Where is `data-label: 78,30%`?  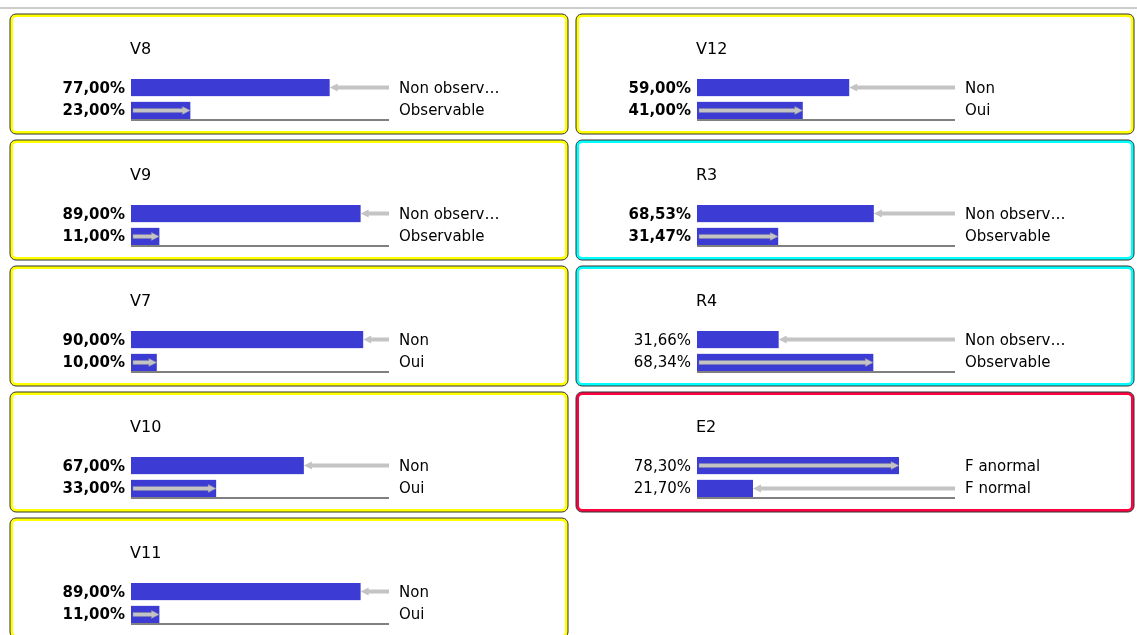
data-label: 78,30% is located at coordinates (662, 465).